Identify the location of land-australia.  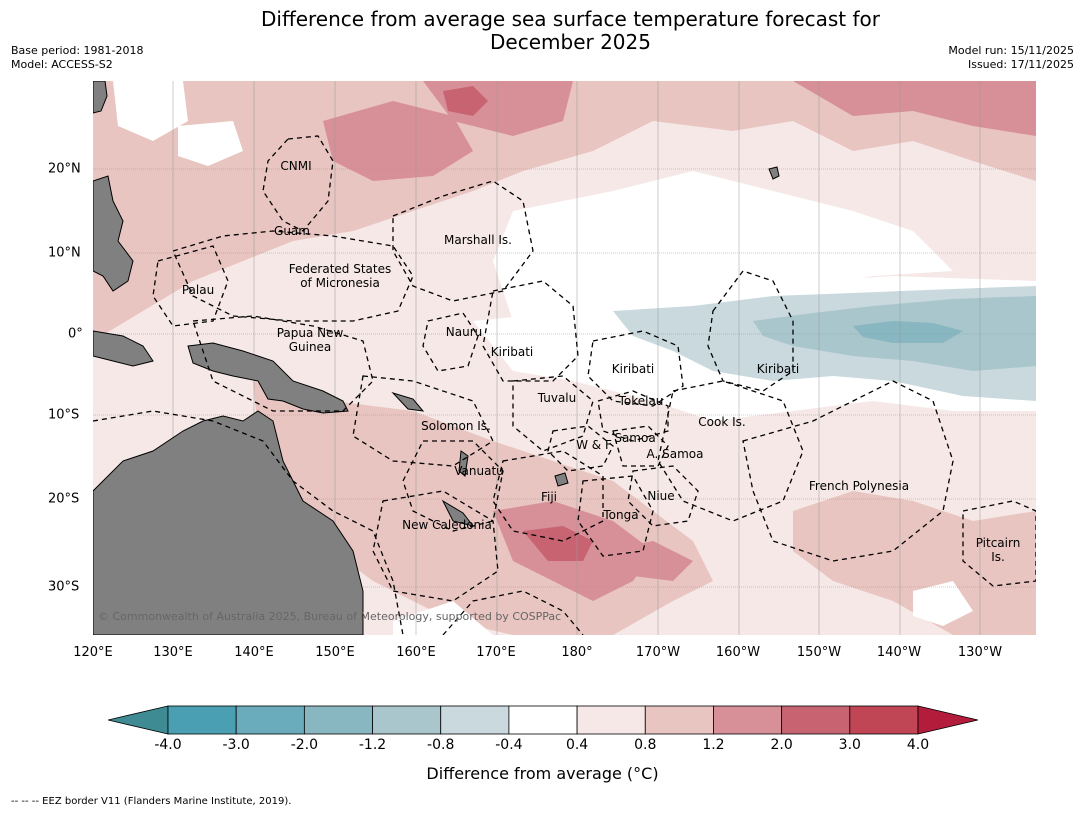
(228, 522).